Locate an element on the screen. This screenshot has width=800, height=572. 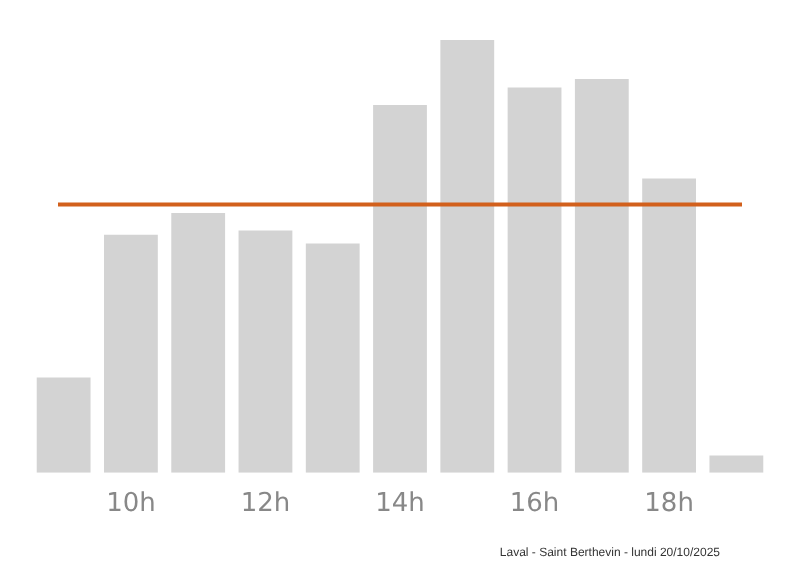
x-tick-label: 12h is located at coordinates (265, 504).